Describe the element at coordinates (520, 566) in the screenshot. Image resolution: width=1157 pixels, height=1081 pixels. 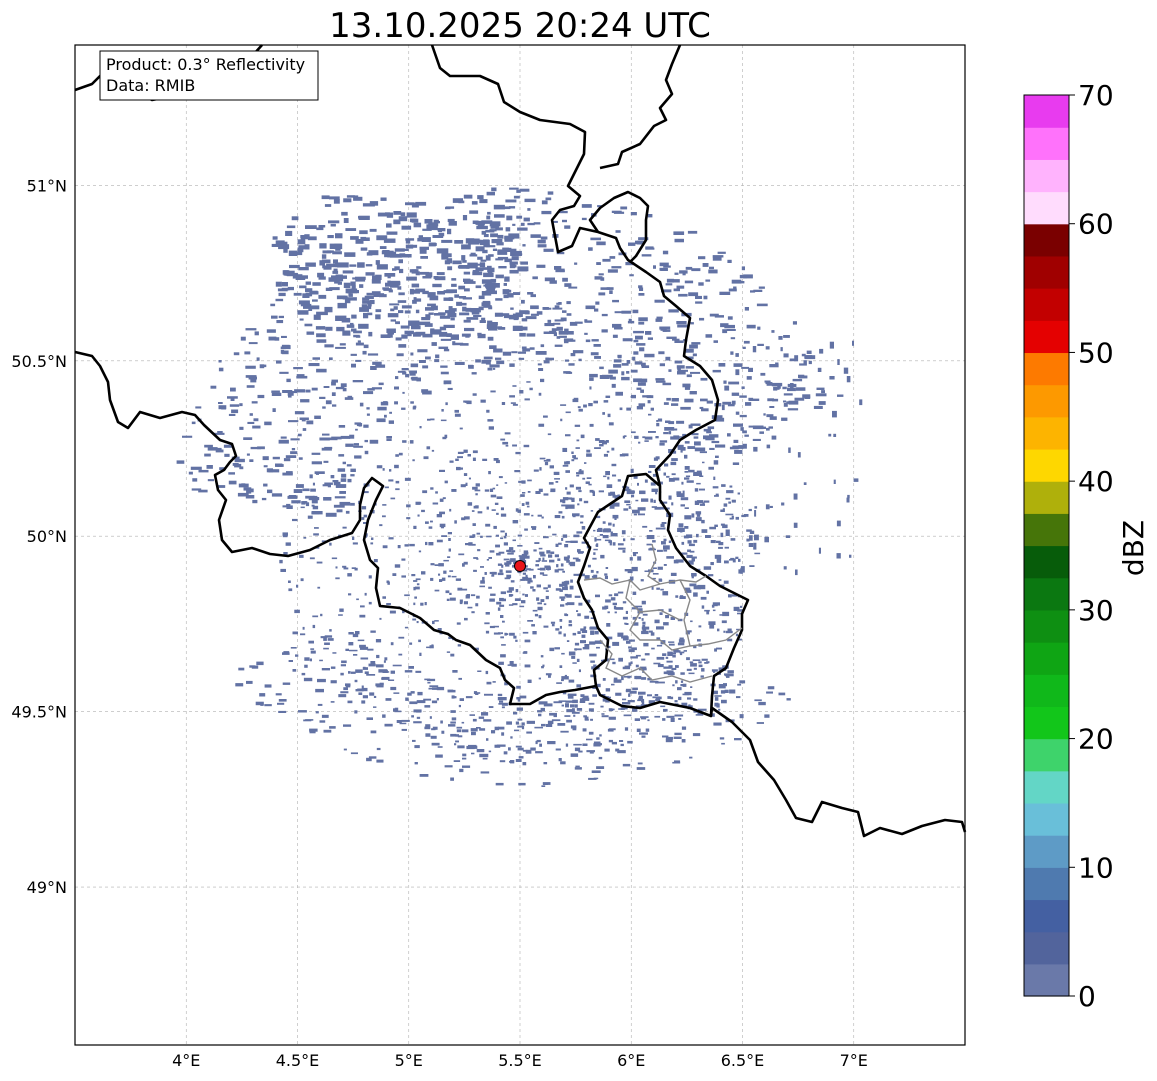
I see `radar-site-marker` at that location.